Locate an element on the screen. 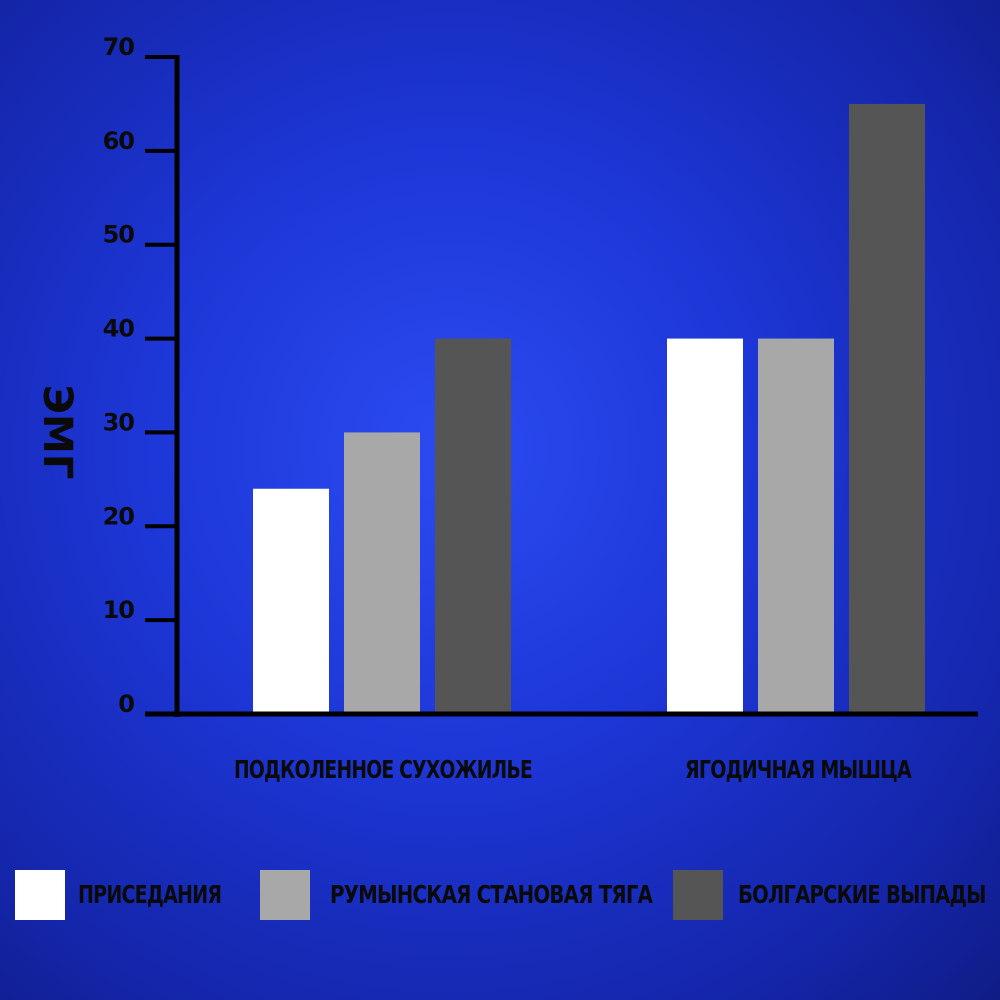  y-tick-label: 70 is located at coordinates (119, 47).